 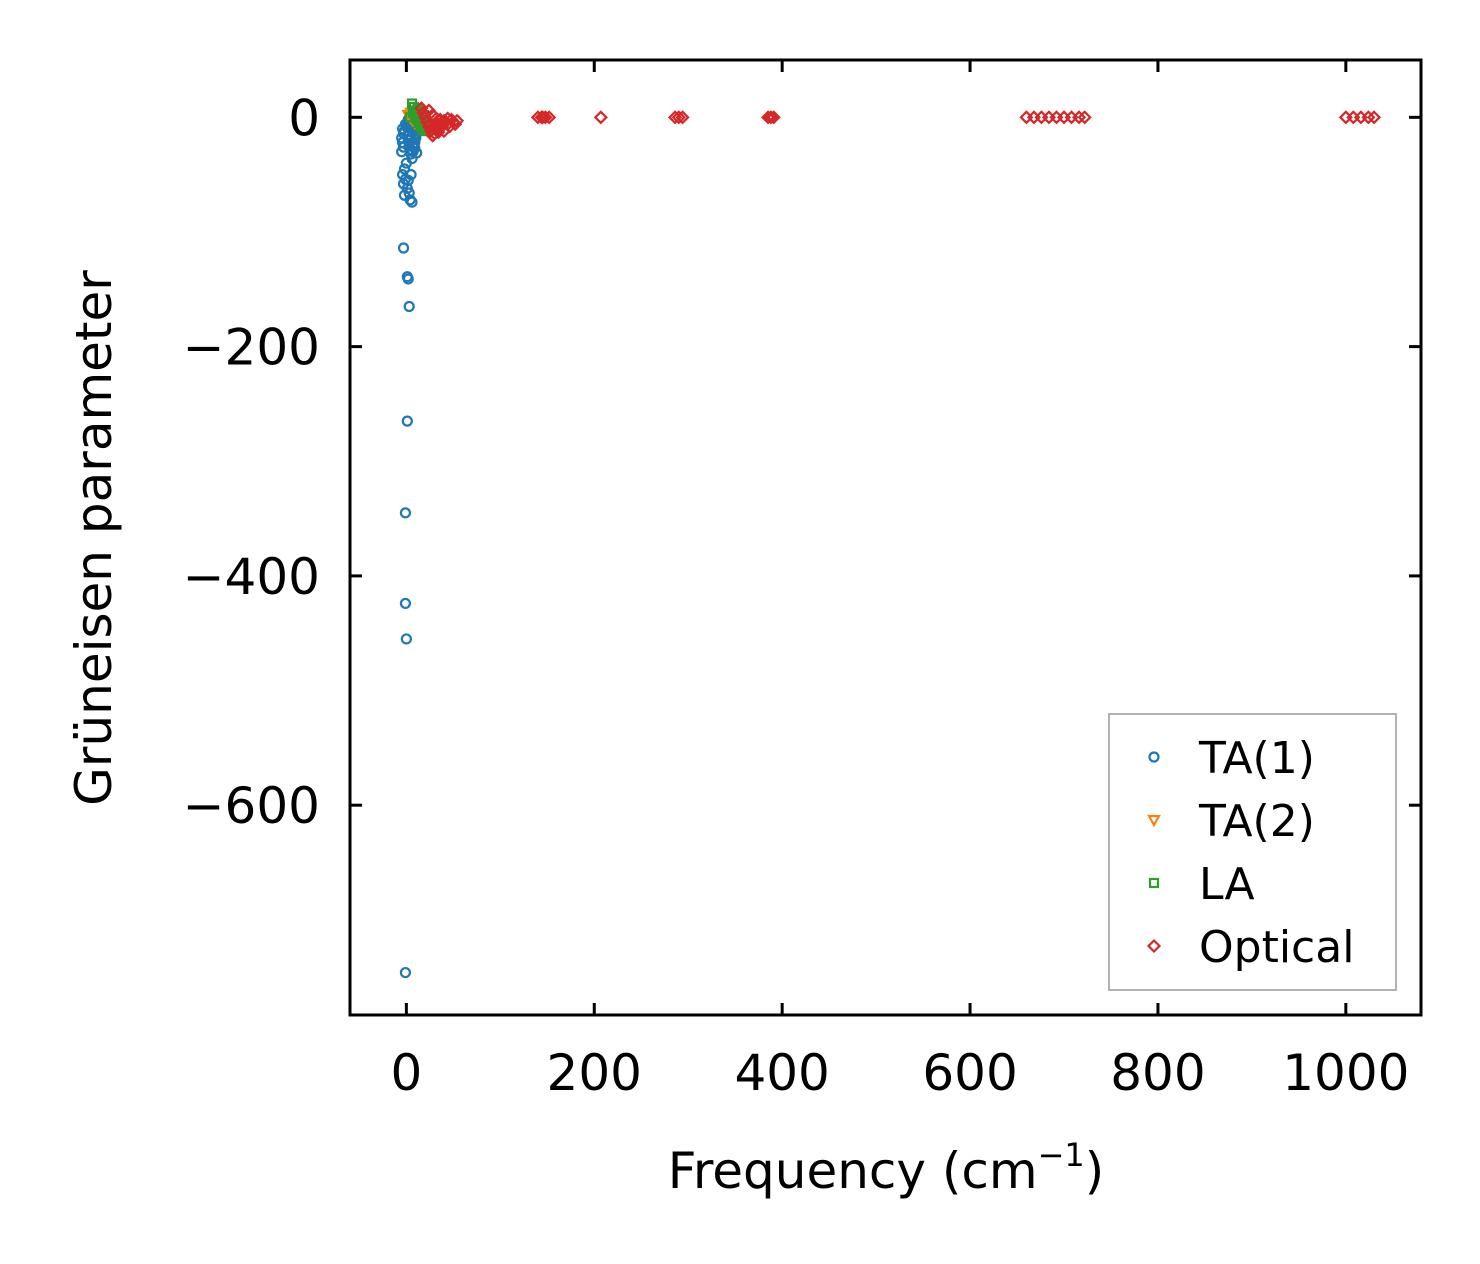 What do you see at coordinates (251, 806) in the screenshot?
I see `y-tick-label: −600` at bounding box center [251, 806].